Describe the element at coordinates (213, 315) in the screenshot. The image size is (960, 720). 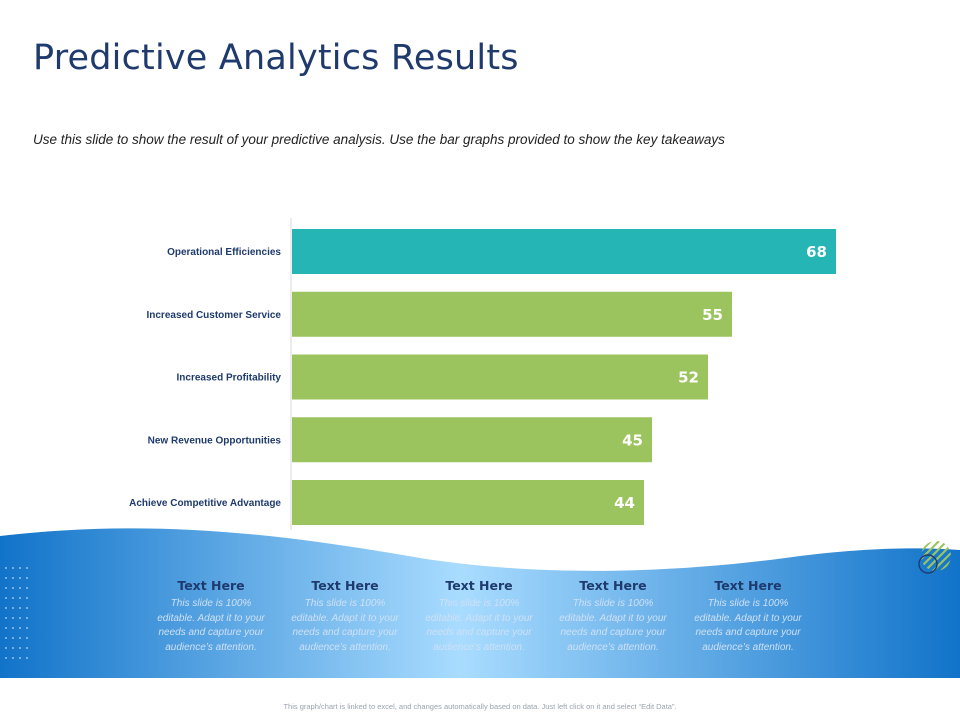
I see `category-label-1: Increased Customer Service` at that location.